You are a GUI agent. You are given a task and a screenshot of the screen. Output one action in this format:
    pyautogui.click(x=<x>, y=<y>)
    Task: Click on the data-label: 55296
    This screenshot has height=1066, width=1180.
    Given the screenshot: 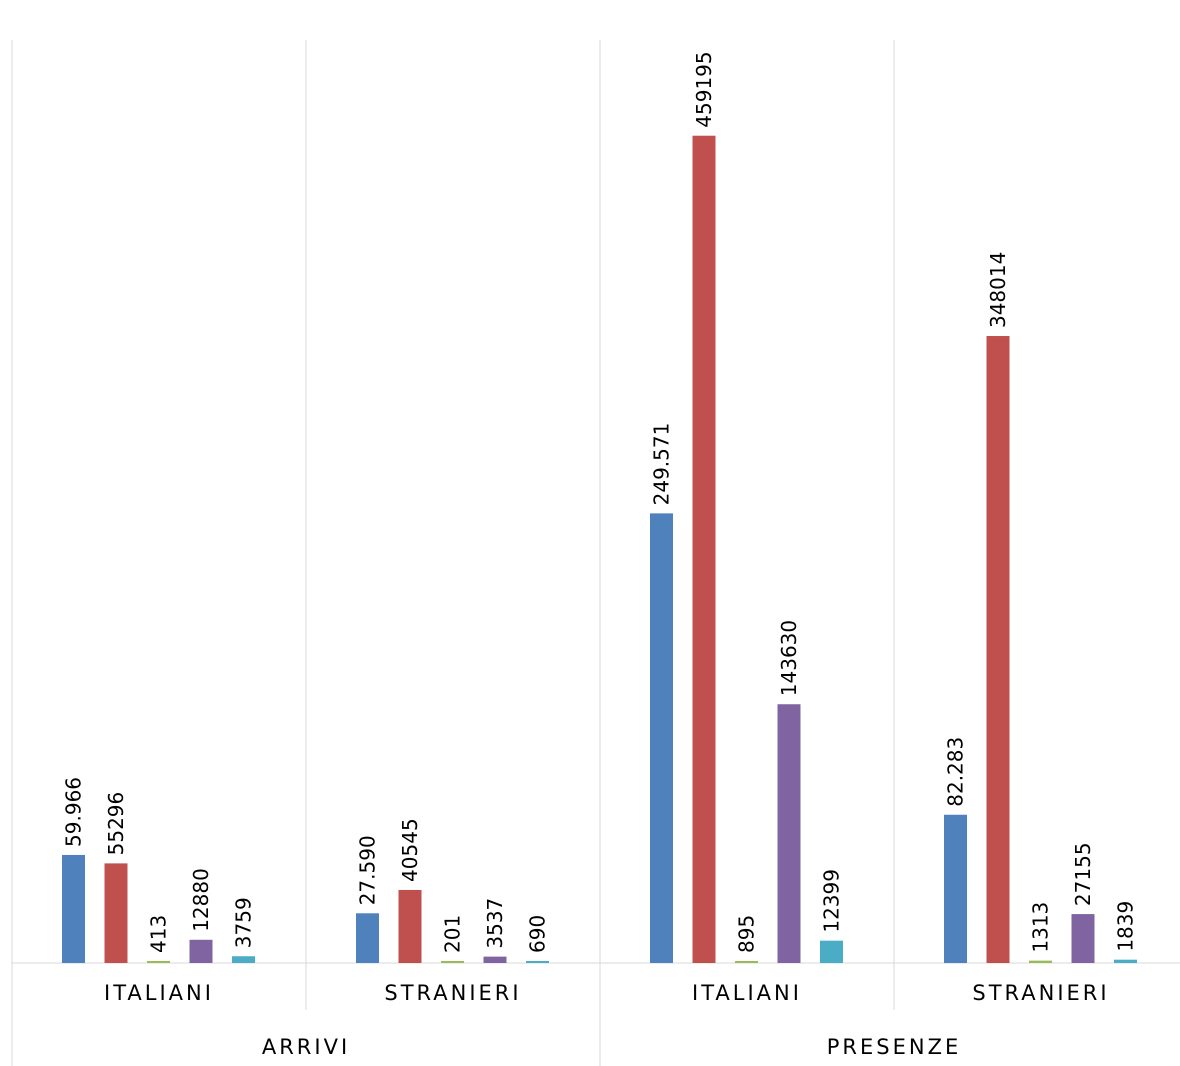 What is the action you would take?
    pyautogui.click(x=116, y=824)
    